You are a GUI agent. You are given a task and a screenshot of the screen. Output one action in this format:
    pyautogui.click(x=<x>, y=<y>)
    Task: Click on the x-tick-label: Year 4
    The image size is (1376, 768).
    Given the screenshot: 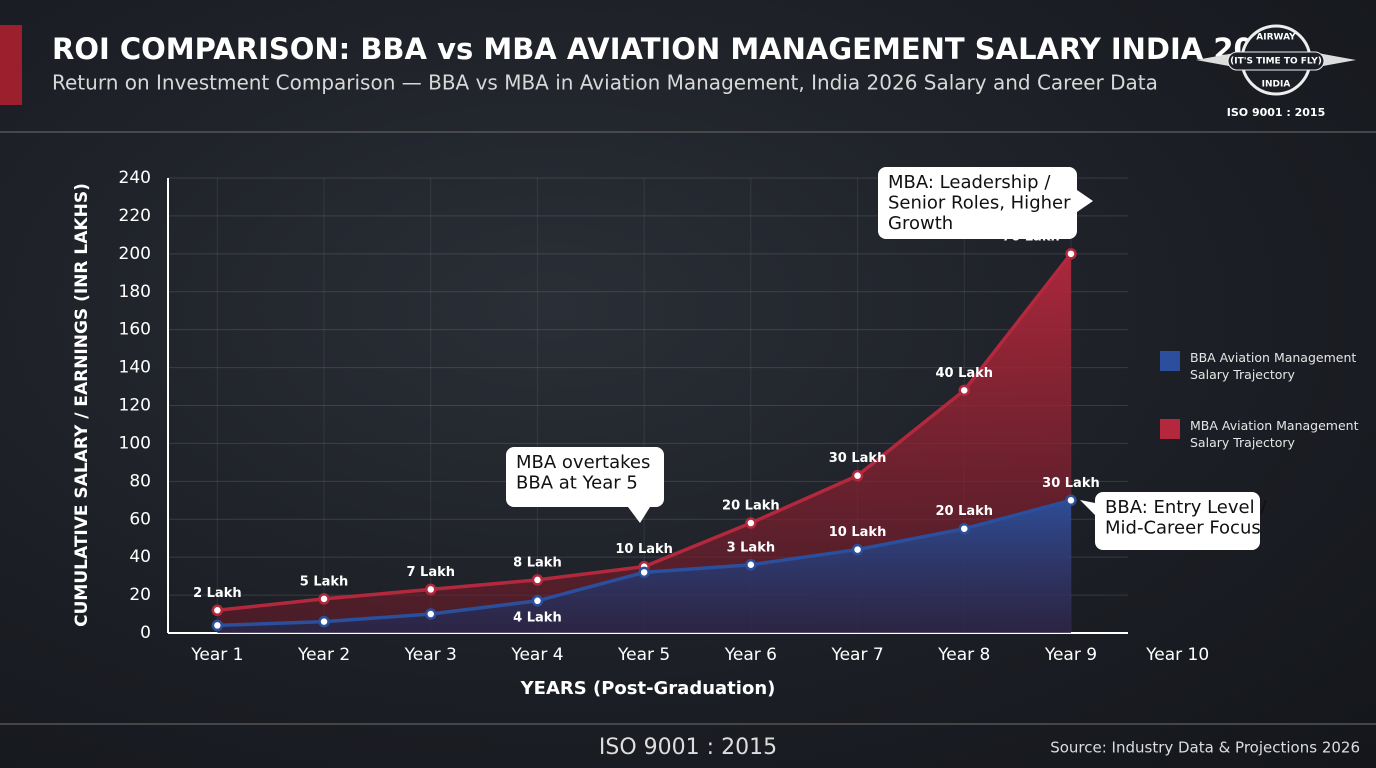 What is the action you would take?
    pyautogui.click(x=536, y=655)
    